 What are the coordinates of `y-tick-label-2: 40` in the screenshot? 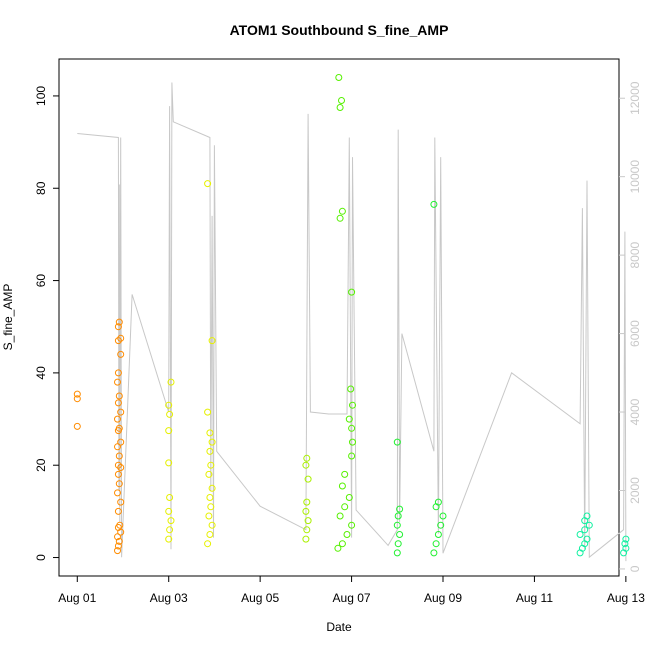 It's located at (41, 373).